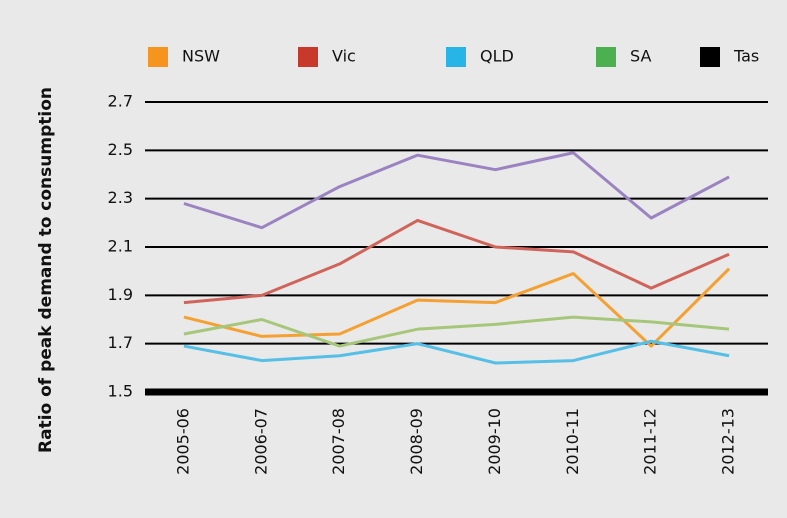  What do you see at coordinates (120, 149) in the screenshot?
I see `y-tick-label: 2.5` at bounding box center [120, 149].